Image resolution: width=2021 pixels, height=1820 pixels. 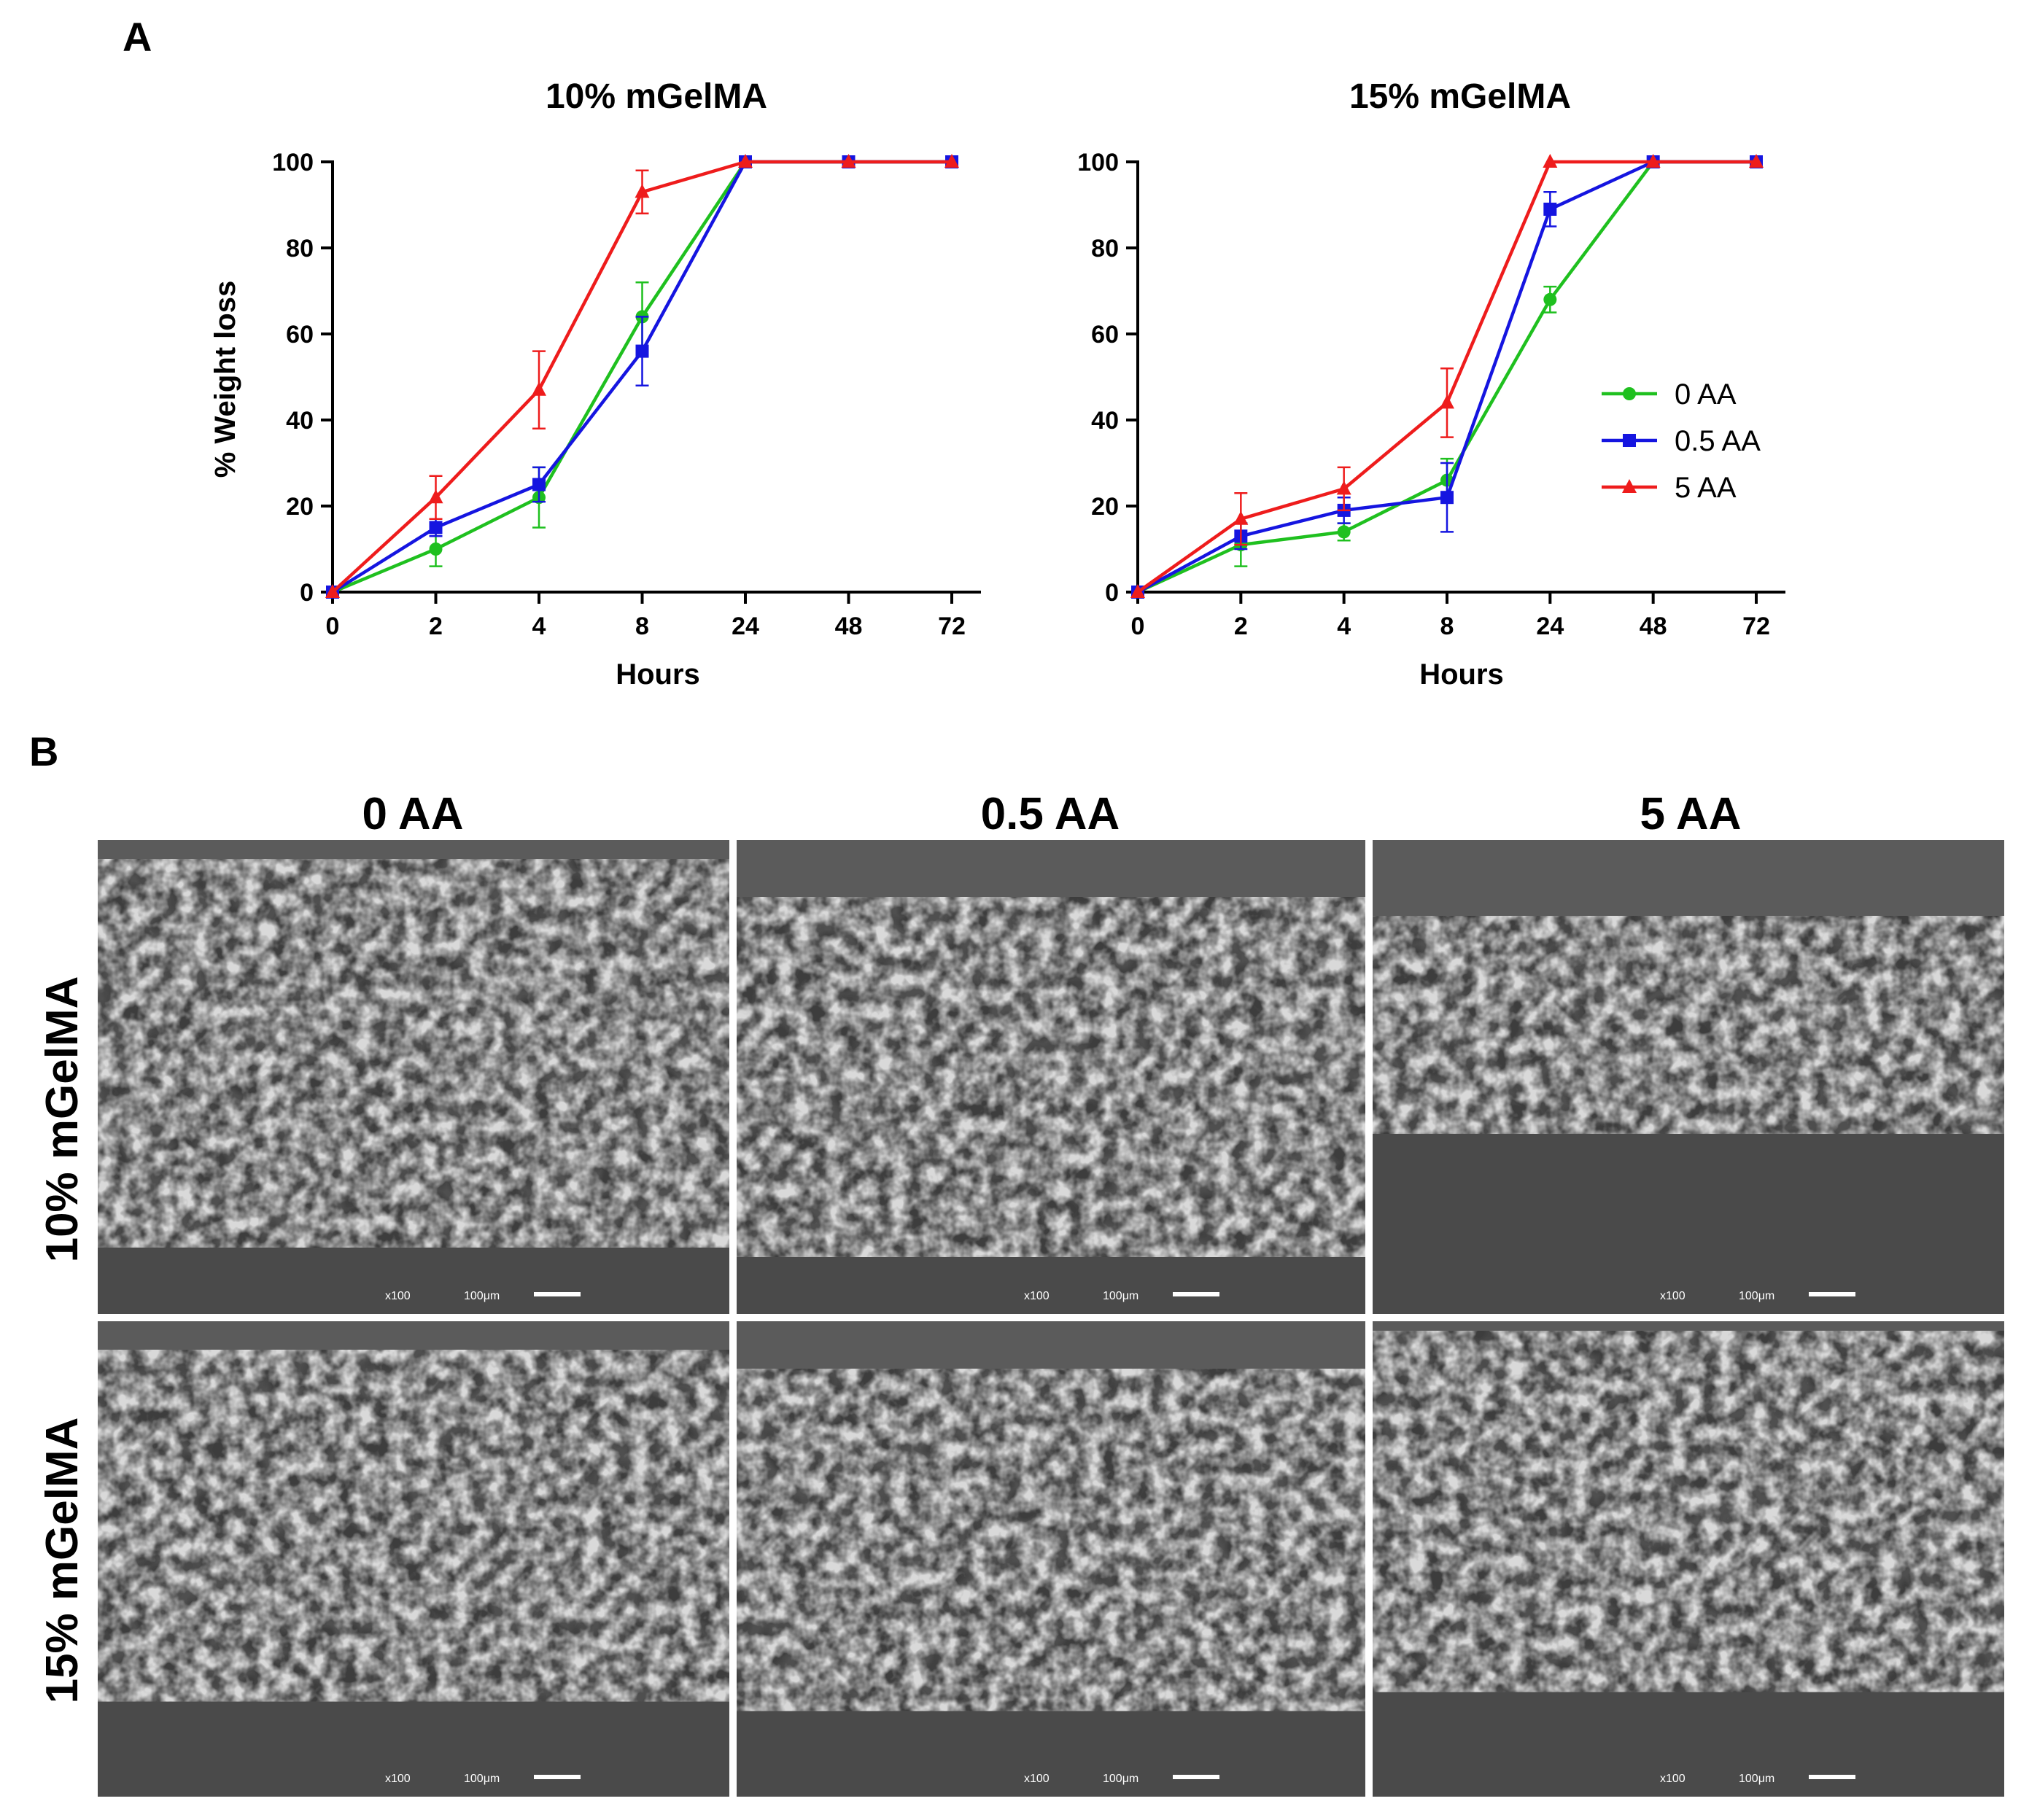 I want to click on legend-label: 0.5 AA, so click(x=1718, y=441).